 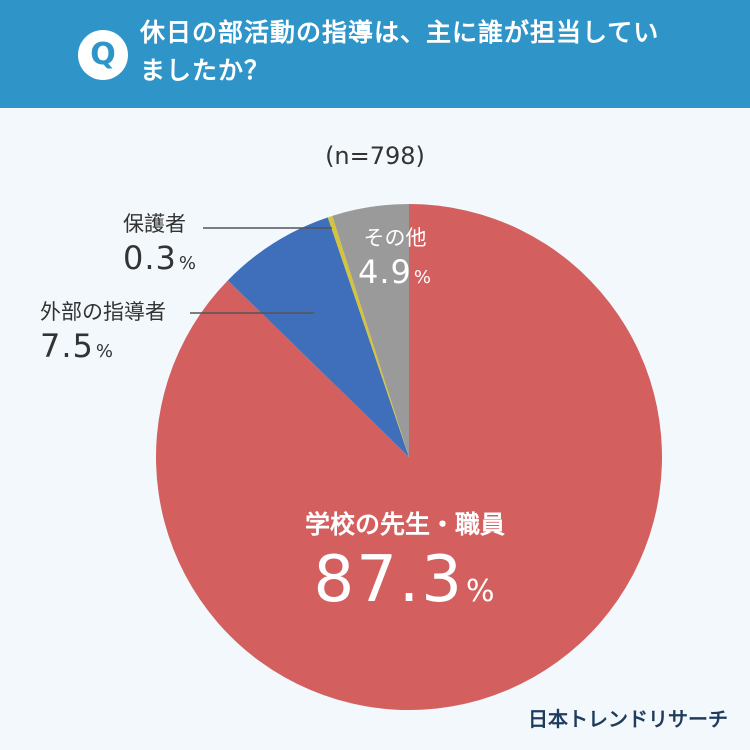 I want to click on external-value: 7.5, so click(x=67, y=346).